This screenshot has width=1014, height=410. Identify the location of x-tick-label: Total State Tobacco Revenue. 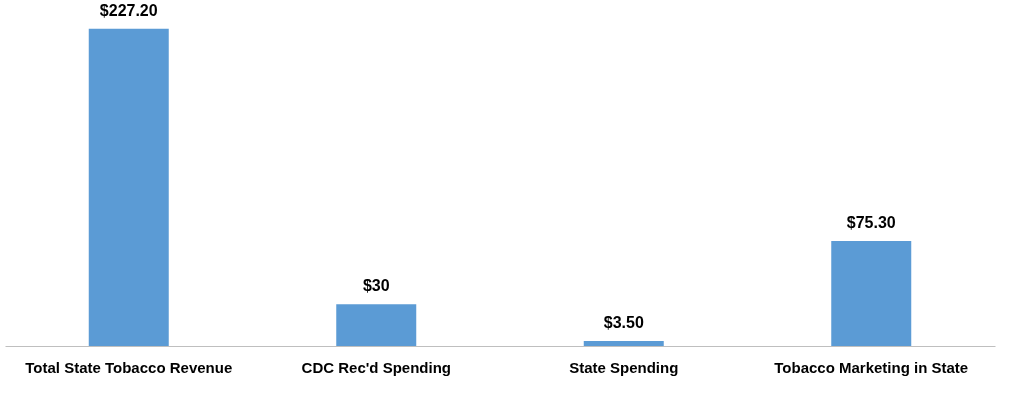
(129, 367).